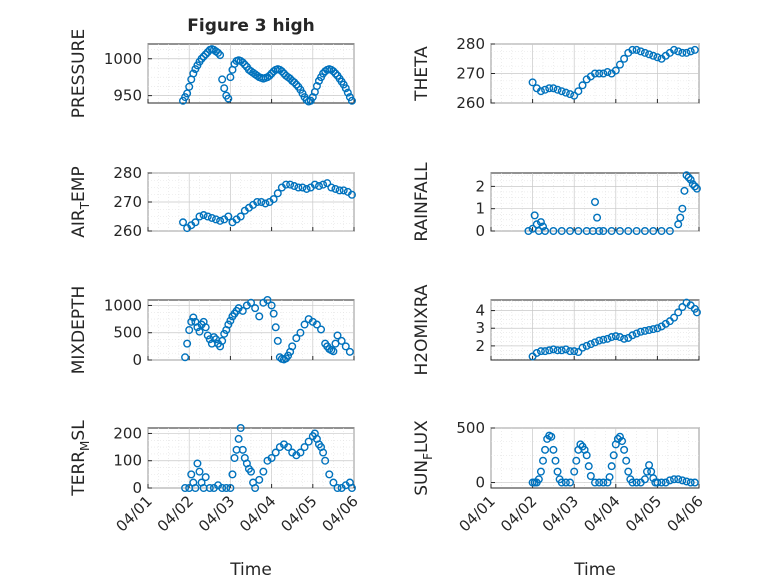  Describe the element at coordinates (423, 458) in the screenshot. I see `y-axis-label: SUNFLUX` at that location.